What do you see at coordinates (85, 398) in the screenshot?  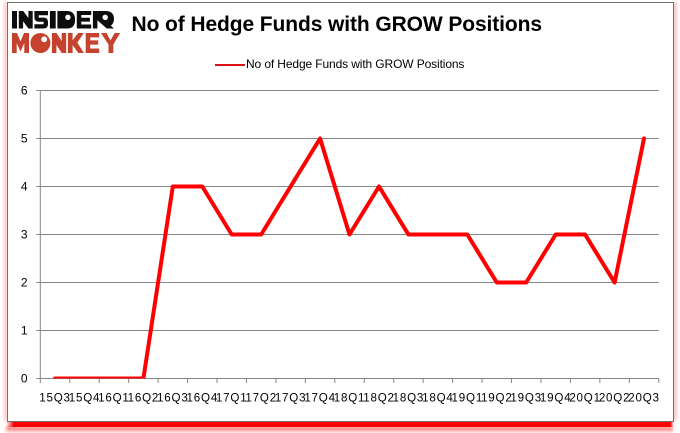 I see `svg-text: 15Q4` at bounding box center [85, 398].